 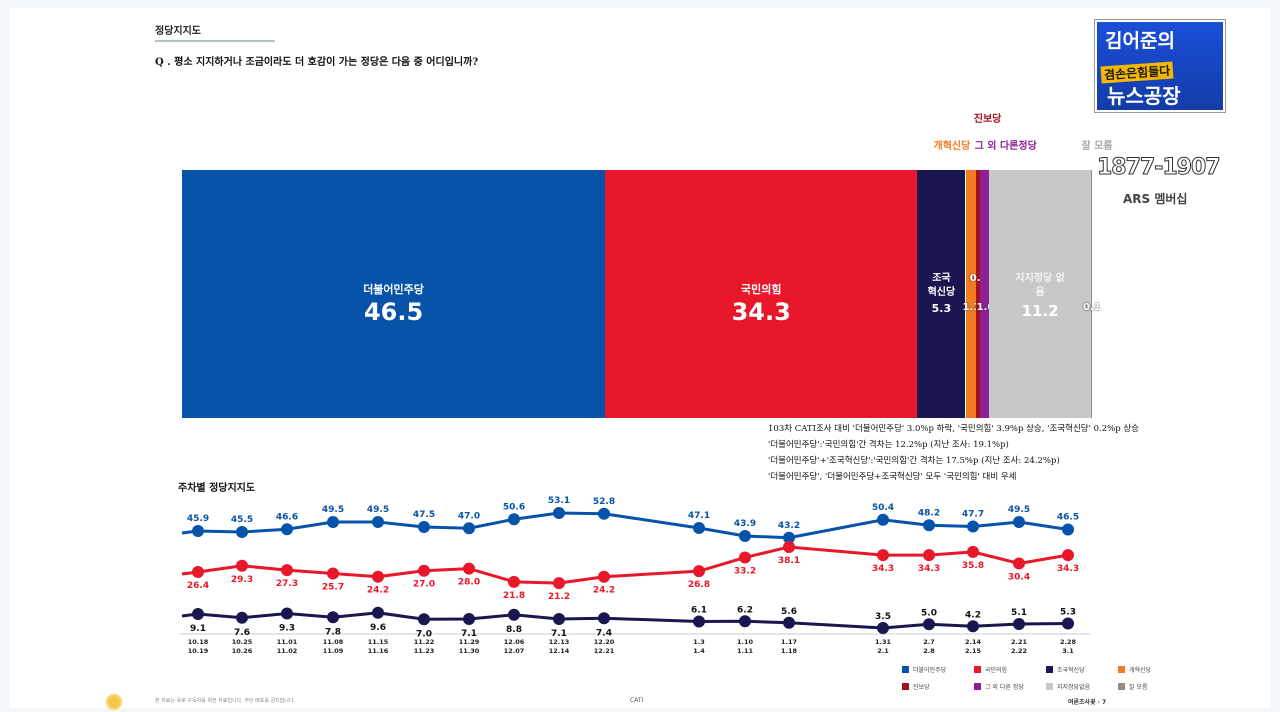 What do you see at coordinates (699, 651) in the screenshot?
I see `x-tick-label: 1.4` at bounding box center [699, 651].